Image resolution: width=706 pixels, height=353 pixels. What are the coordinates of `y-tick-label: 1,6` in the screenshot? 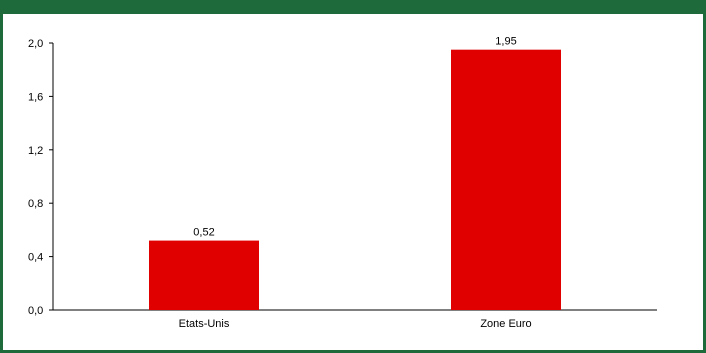 It's located at (35, 97).